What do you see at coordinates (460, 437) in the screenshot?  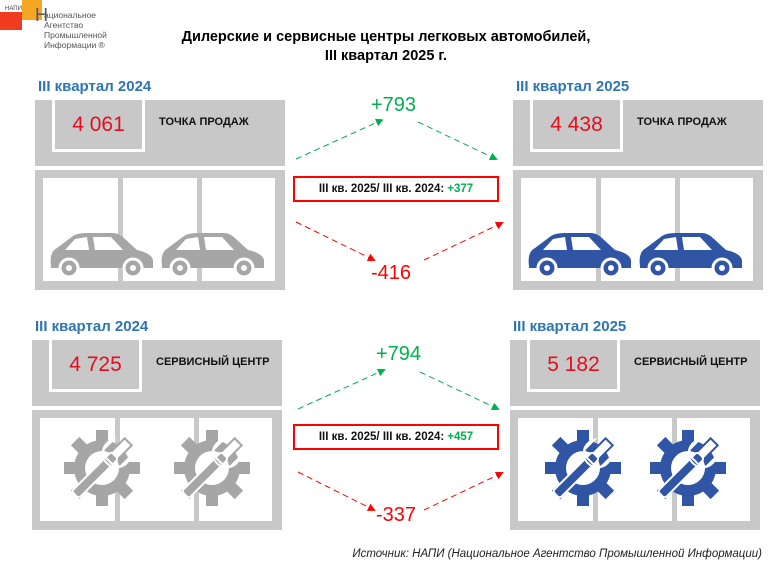 I see `service-net-change: +457` at bounding box center [460, 437].